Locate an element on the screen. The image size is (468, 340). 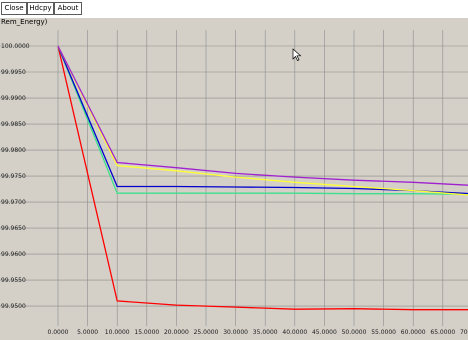
x-tick-label: 0.0000 is located at coordinates (58, 332).